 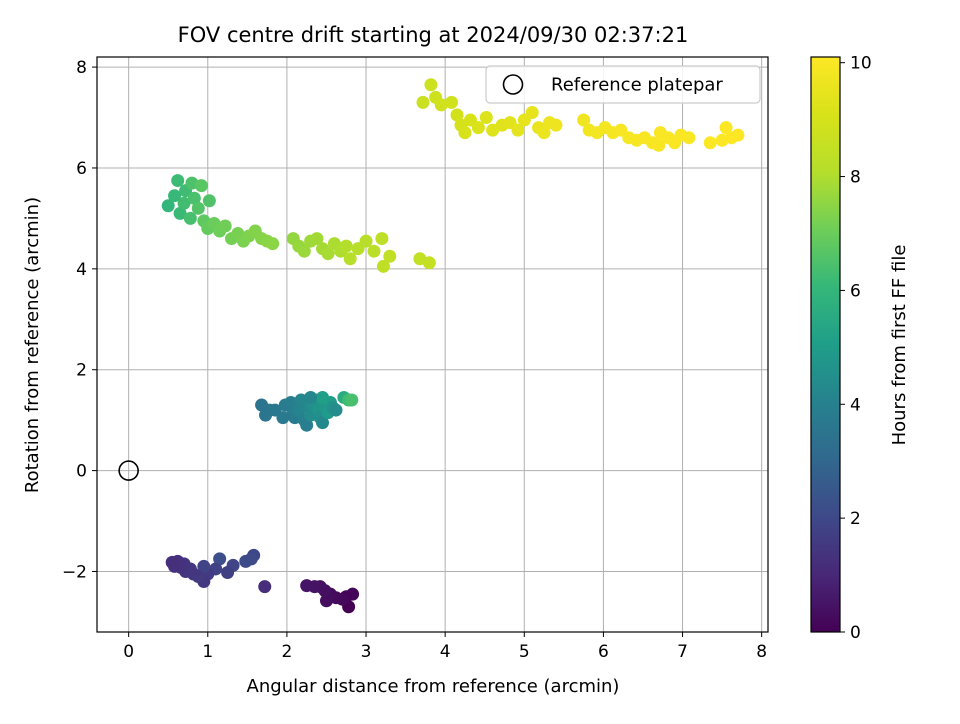 I want to click on x-tick-label: 8, so click(x=761, y=652).